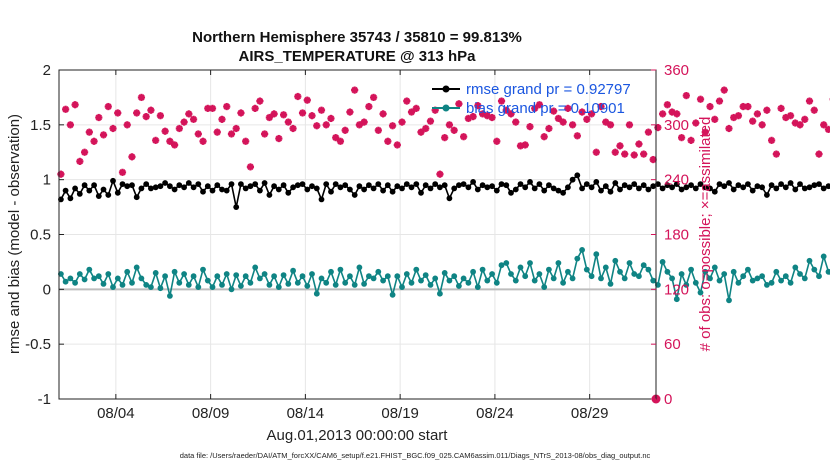 This screenshot has width=830, height=470. Describe the element at coordinates (676, 235) in the screenshot. I see `y-right-tick-label-3: 180` at that location.